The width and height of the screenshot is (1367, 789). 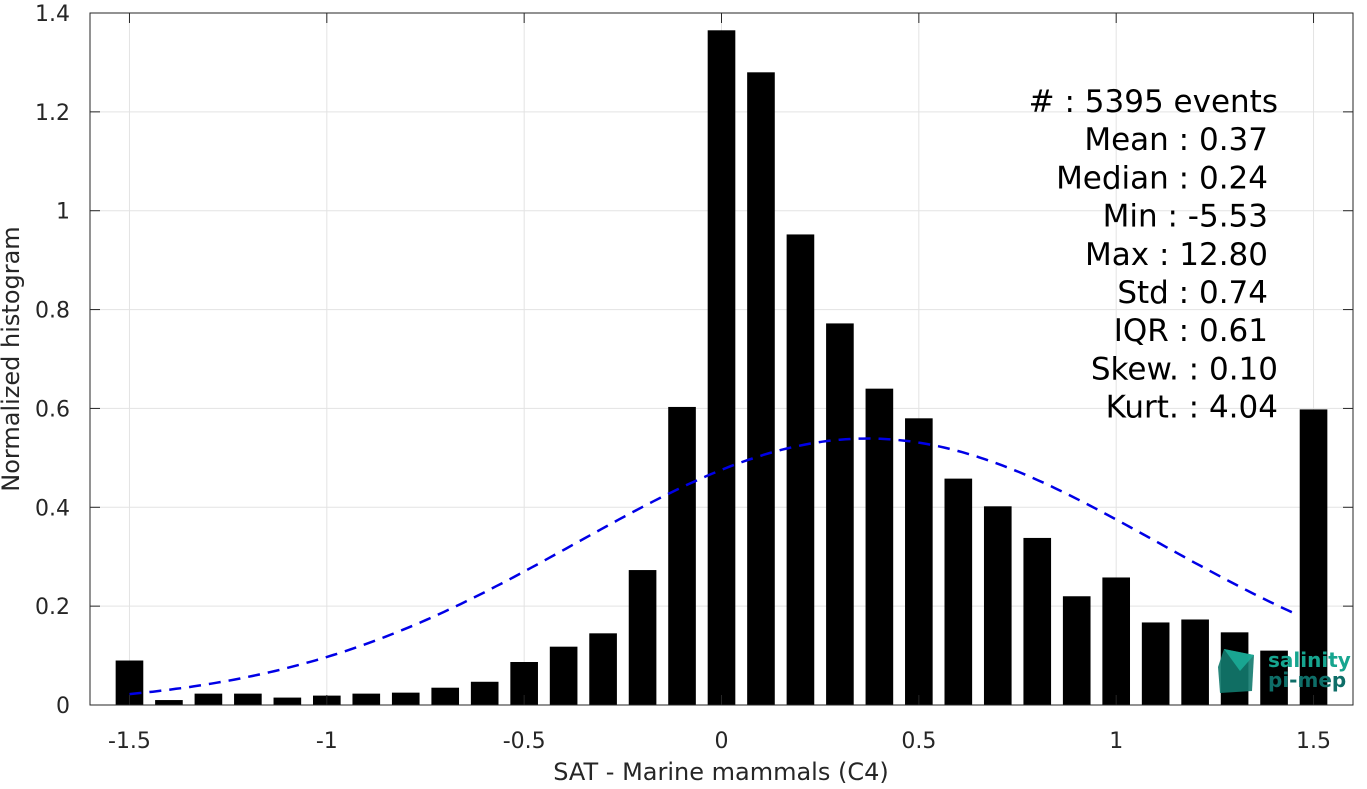 What do you see at coordinates (1153, 102) in the screenshot?
I see `stat-line-0: # : 5395 events` at bounding box center [1153, 102].